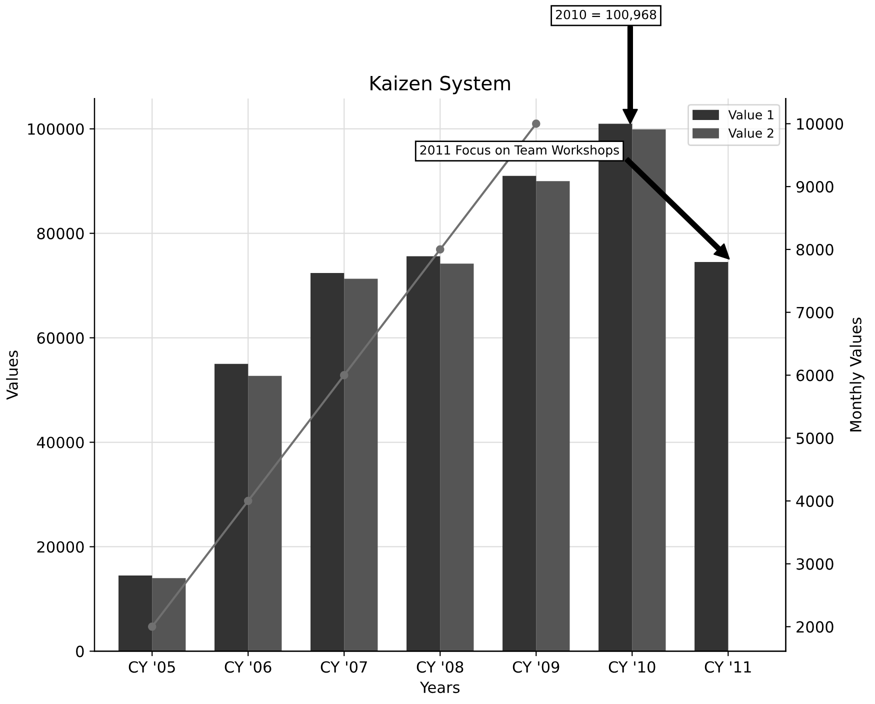 The height and width of the screenshot is (704, 875). What do you see at coordinates (815, 376) in the screenshot?
I see `y2-tick-label: 6000` at bounding box center [815, 376].